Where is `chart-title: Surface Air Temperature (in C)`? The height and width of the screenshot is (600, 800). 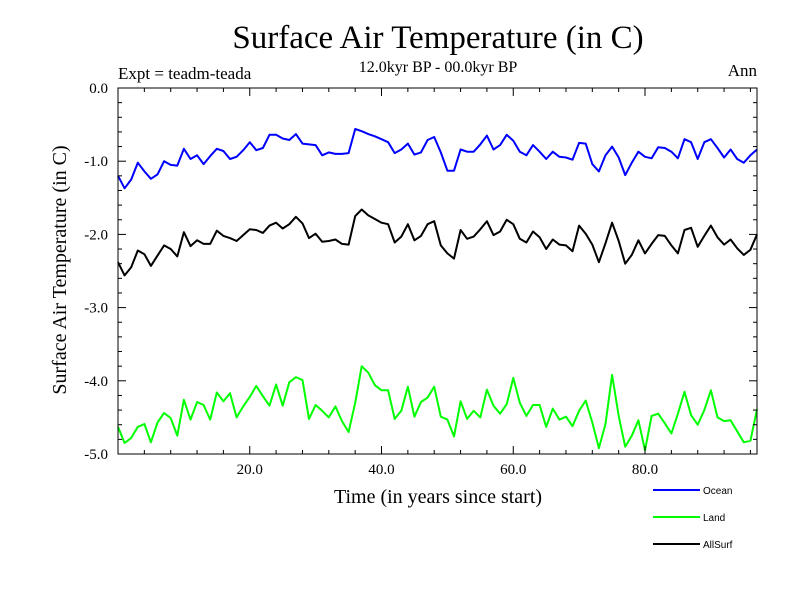 chart-title: Surface Air Temperature (in C) is located at coordinates (437, 38).